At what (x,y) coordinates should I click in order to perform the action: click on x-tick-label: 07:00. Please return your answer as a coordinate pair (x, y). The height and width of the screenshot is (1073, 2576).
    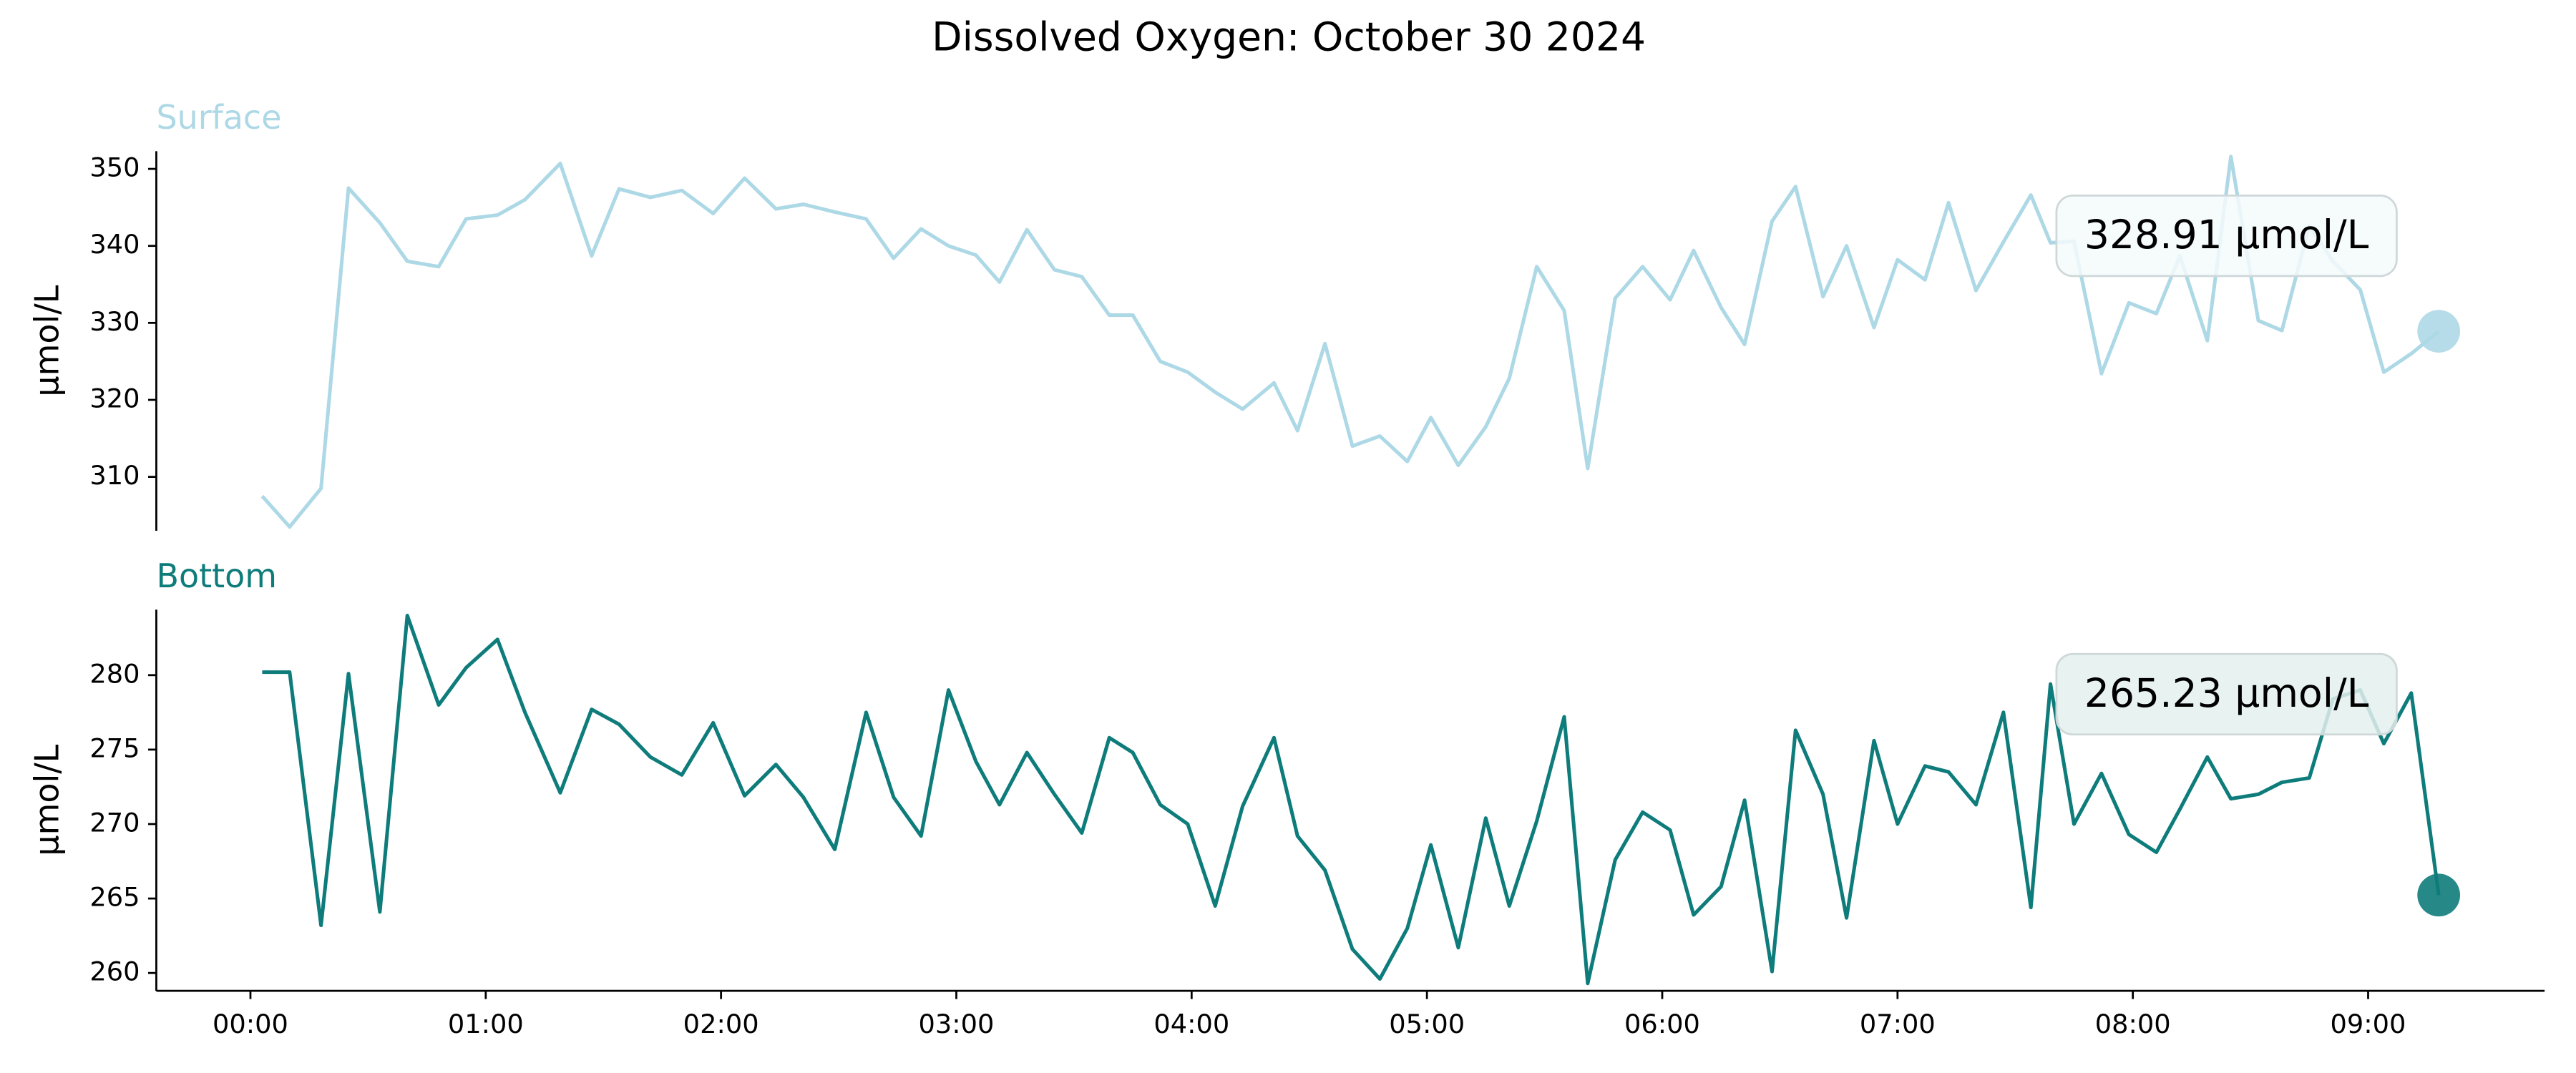
    Looking at the image, I should click on (1898, 1024).